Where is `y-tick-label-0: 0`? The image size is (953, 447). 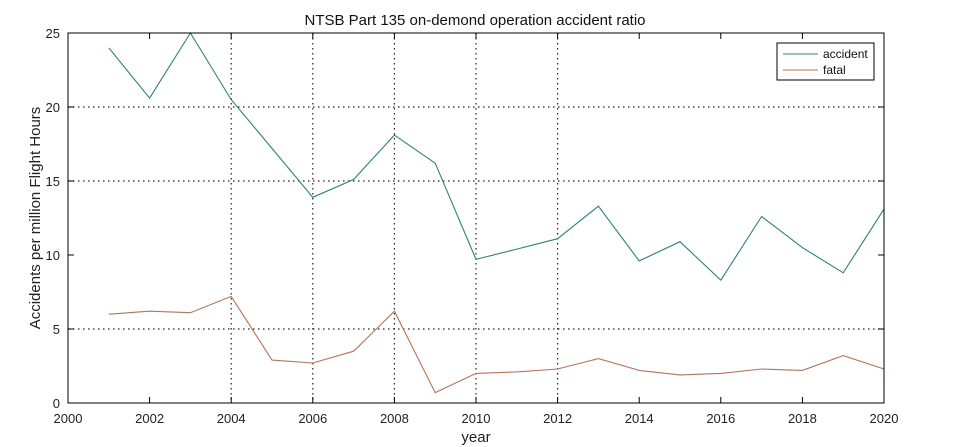
y-tick-label-0: 0 is located at coordinates (56, 403).